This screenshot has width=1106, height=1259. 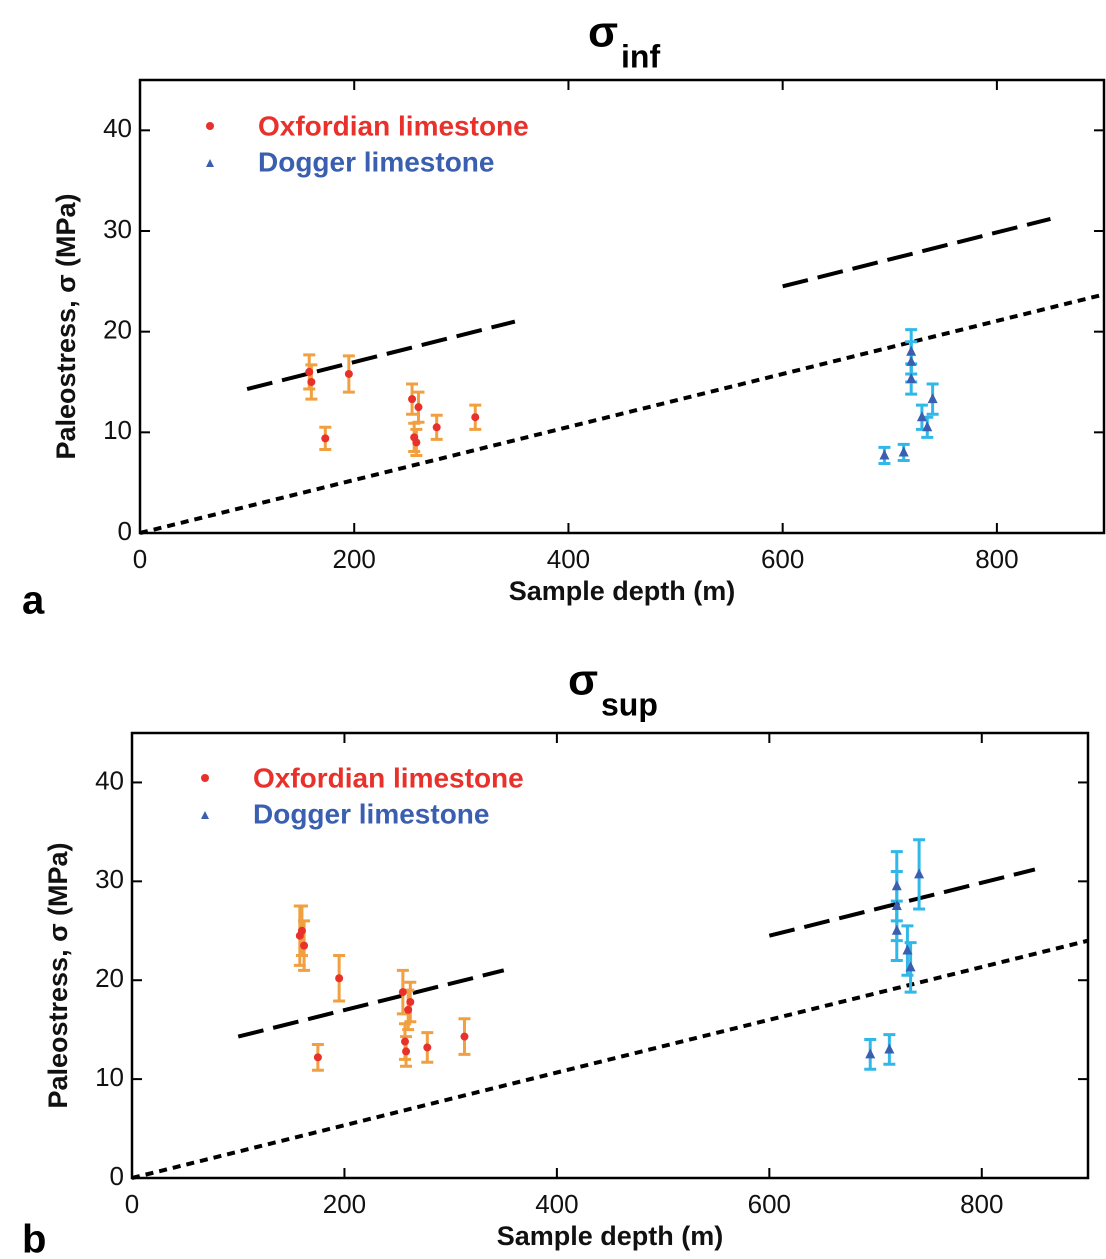 I want to click on chart-title-subscript: sup, so click(x=629, y=704).